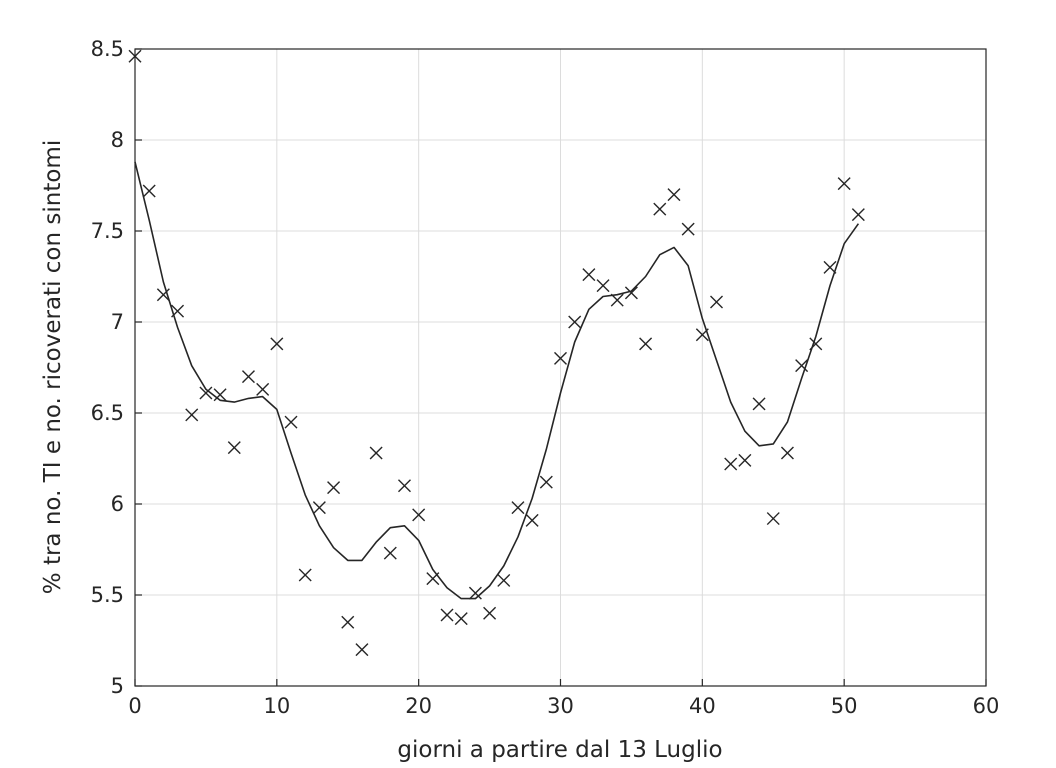  Describe the element at coordinates (107, 231) in the screenshot. I see `y-tick-label: 7.5` at that location.